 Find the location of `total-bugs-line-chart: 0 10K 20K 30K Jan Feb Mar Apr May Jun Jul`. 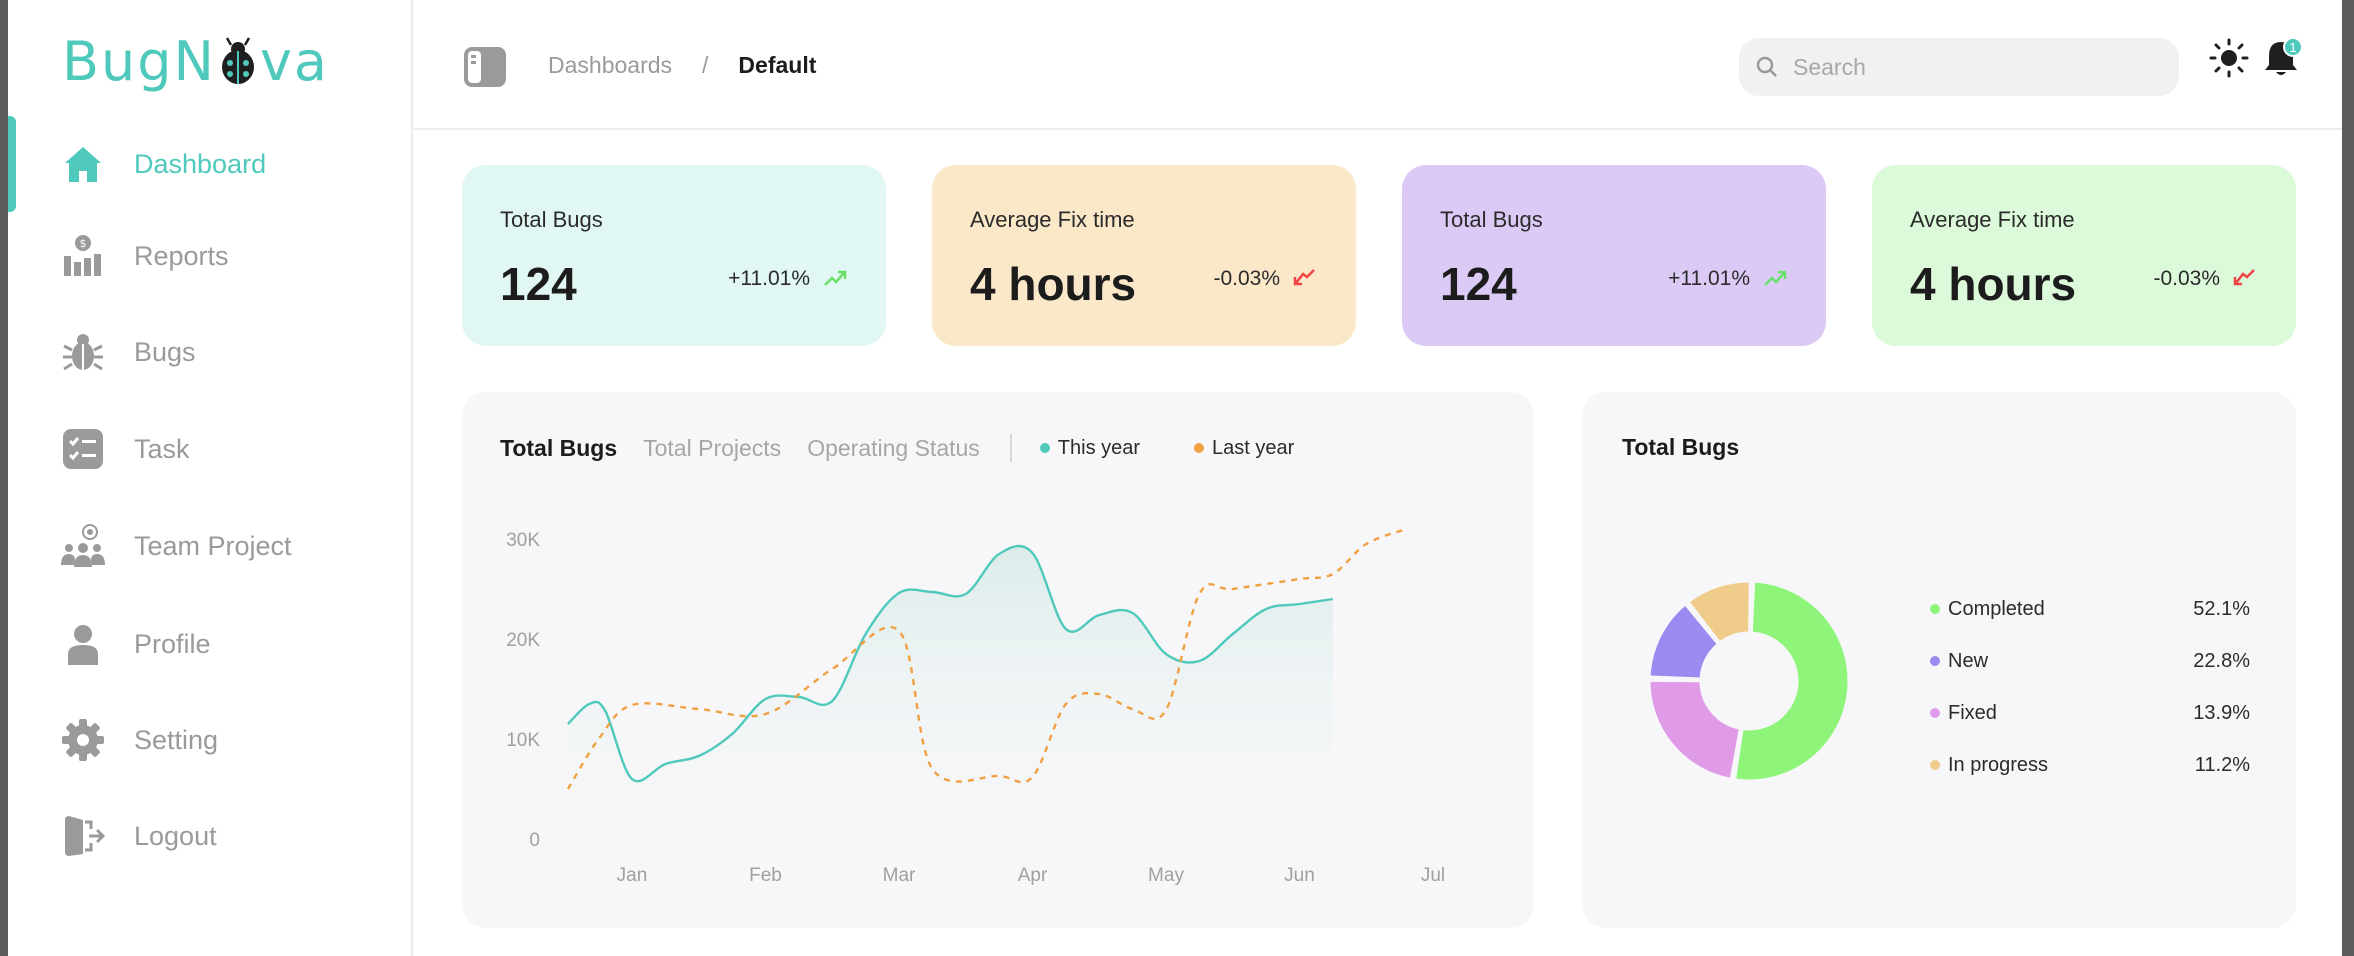

total-bugs-line-chart: 0 10K 20K 30K Jan Feb Mar Apr May Jun Jul is located at coordinates (975, 706).